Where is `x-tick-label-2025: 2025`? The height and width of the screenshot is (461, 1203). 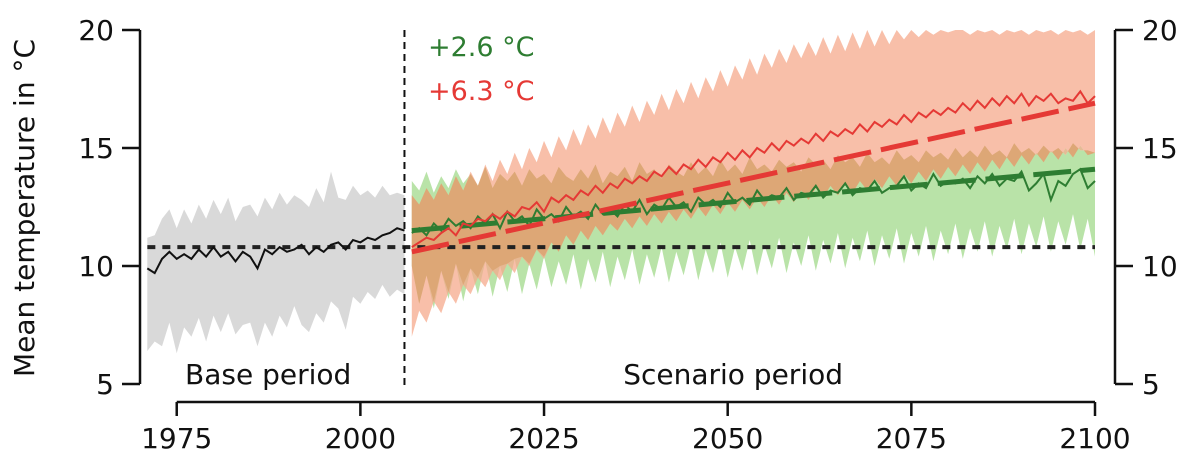 x-tick-label-2025: 2025 is located at coordinates (543, 438).